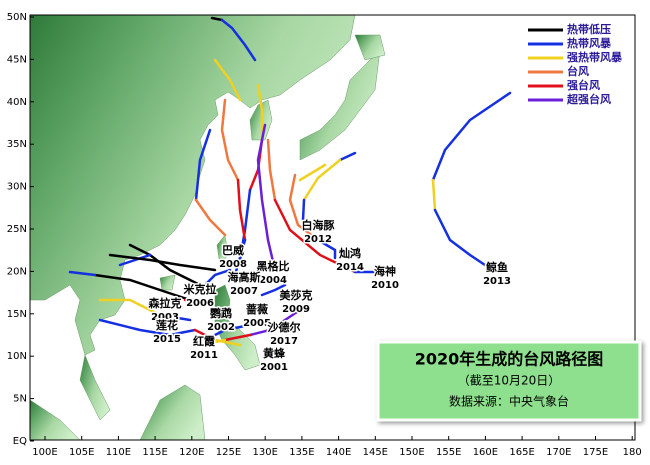  I want to click on typhoon-code: 2017, so click(284, 341).